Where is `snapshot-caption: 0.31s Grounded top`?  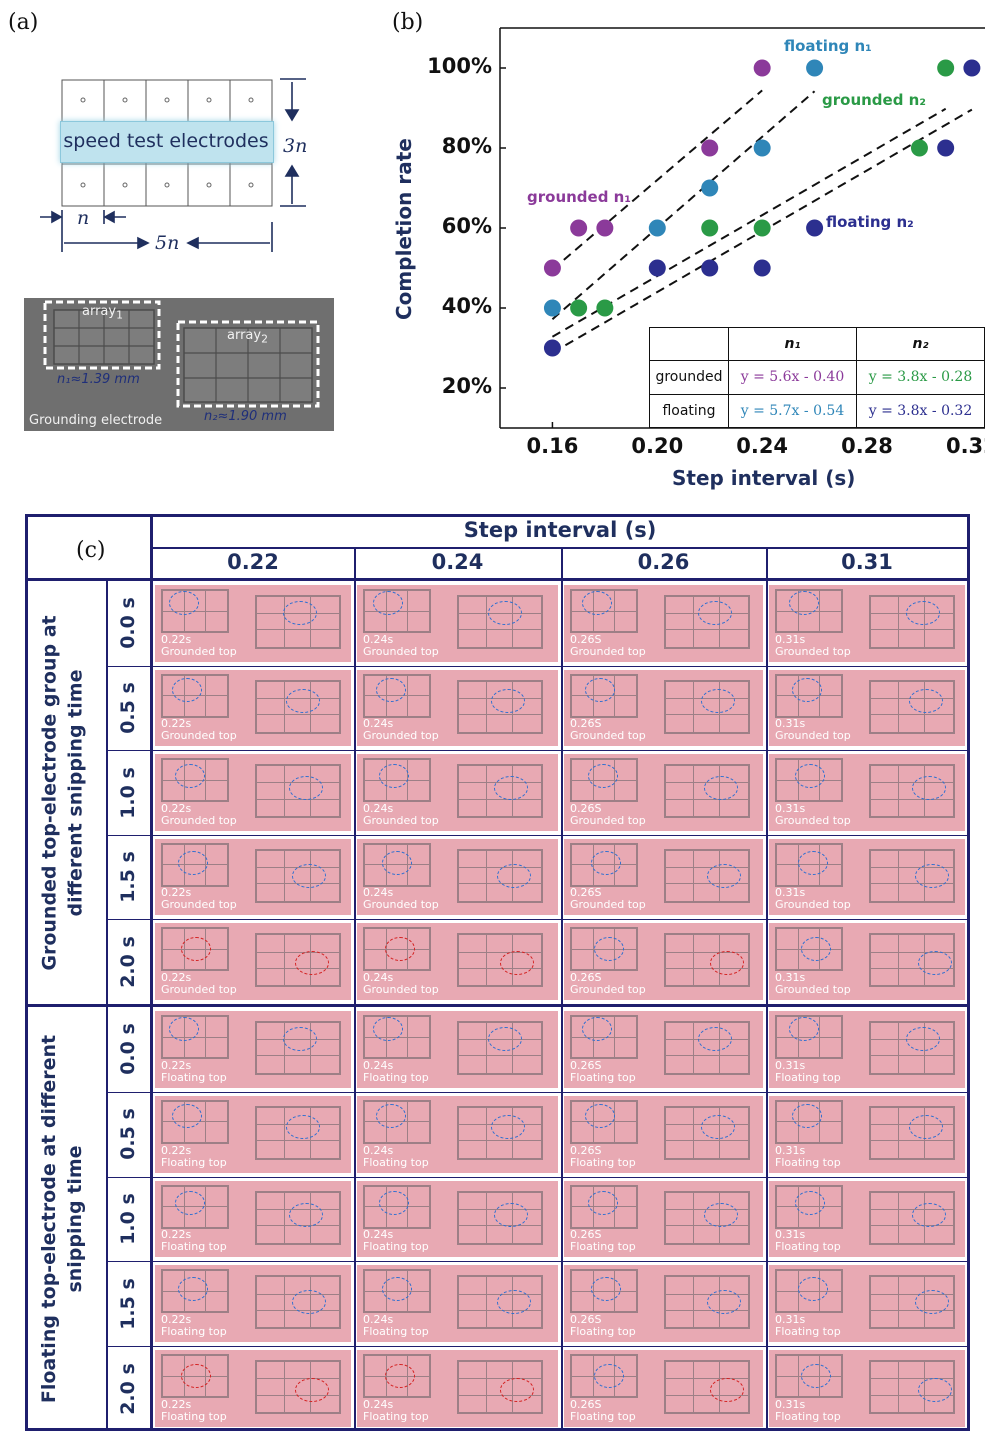 snapshot-caption: 0.31s Grounded top is located at coordinates (813, 983).